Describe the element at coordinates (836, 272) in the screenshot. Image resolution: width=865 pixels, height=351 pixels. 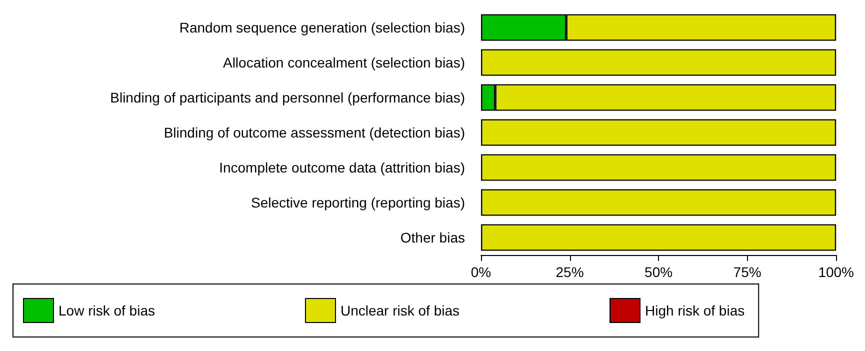
I see `x-tick-label: 100%` at that location.